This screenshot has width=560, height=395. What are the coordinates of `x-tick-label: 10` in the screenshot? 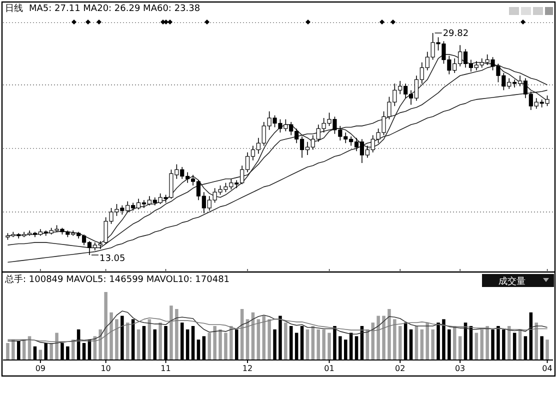 It's located at (105, 368).